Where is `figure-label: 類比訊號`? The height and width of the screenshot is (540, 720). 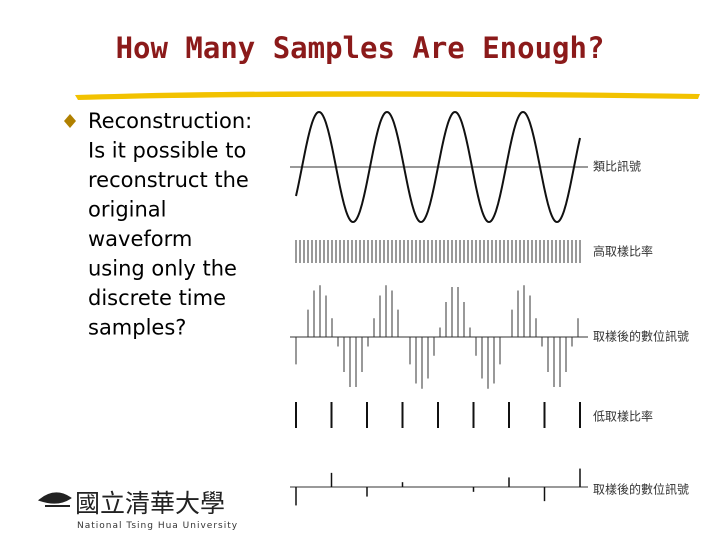 figure-label: 類比訊號 is located at coordinates (617, 166).